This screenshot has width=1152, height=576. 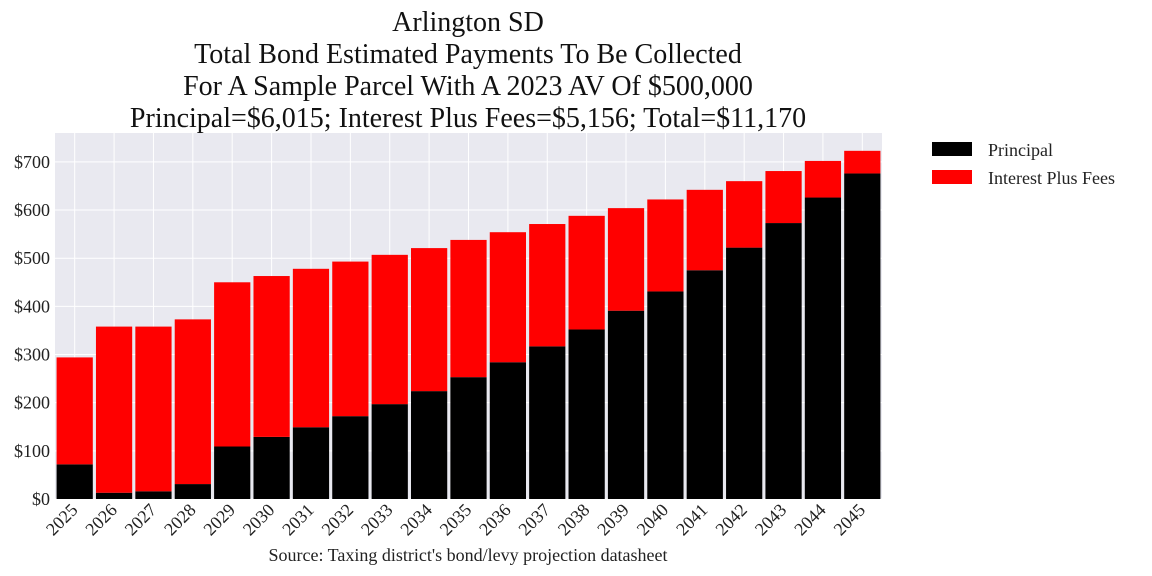 What do you see at coordinates (32, 258) in the screenshot?
I see `y-tick-label: $500` at bounding box center [32, 258].